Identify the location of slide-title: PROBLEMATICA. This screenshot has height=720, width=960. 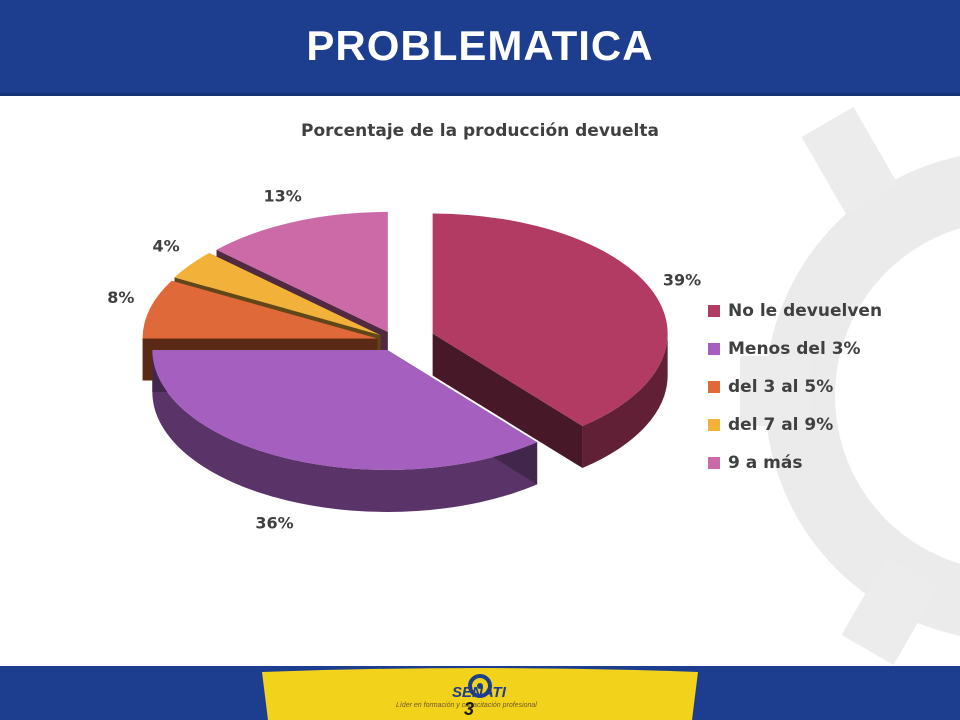
(480, 45).